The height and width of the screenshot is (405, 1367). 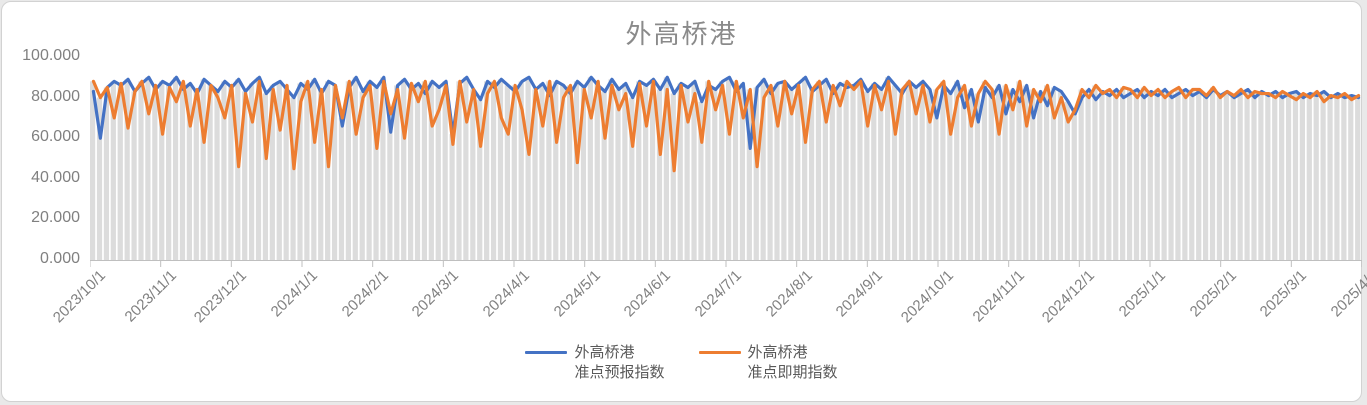 What do you see at coordinates (681, 363) in the screenshot?
I see `legend: 外高桥港 准点预报指数 外高桥港 准点即期指数` at bounding box center [681, 363].